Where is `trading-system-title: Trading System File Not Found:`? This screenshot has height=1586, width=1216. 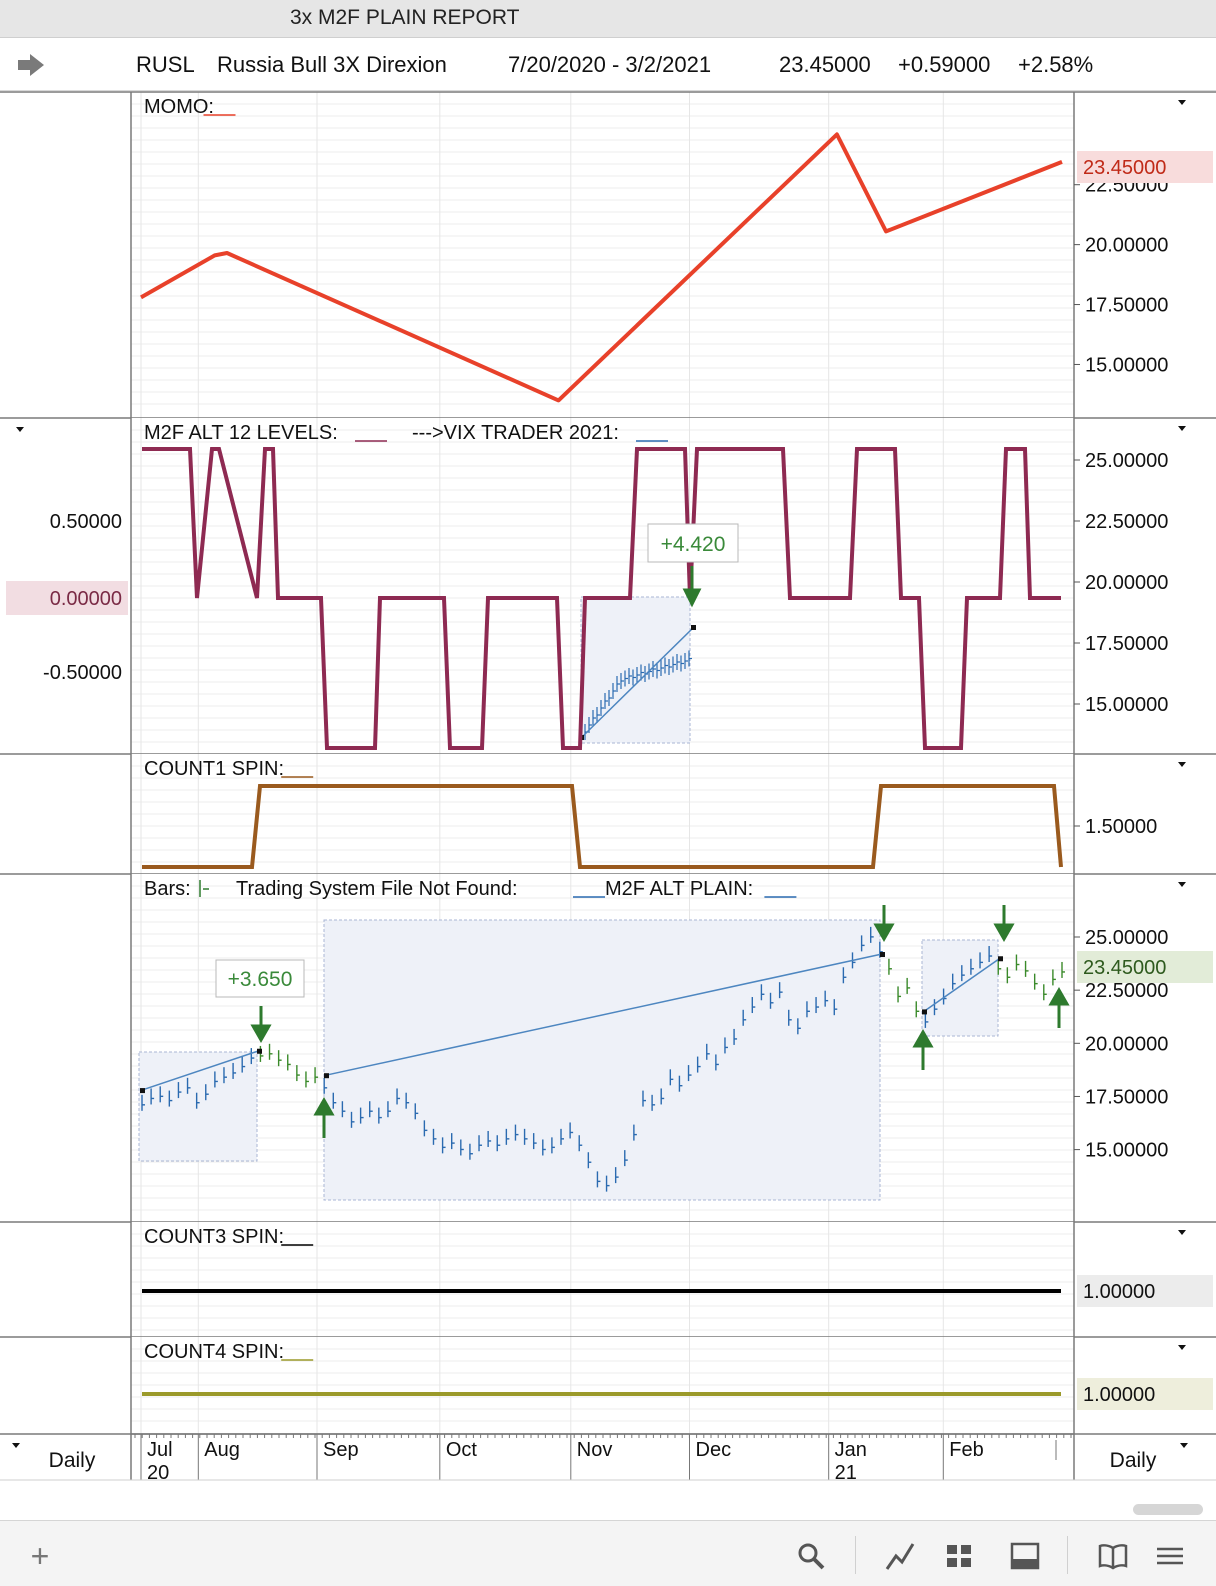 trading-system-title: Trading System File Not Found: is located at coordinates (377, 889).